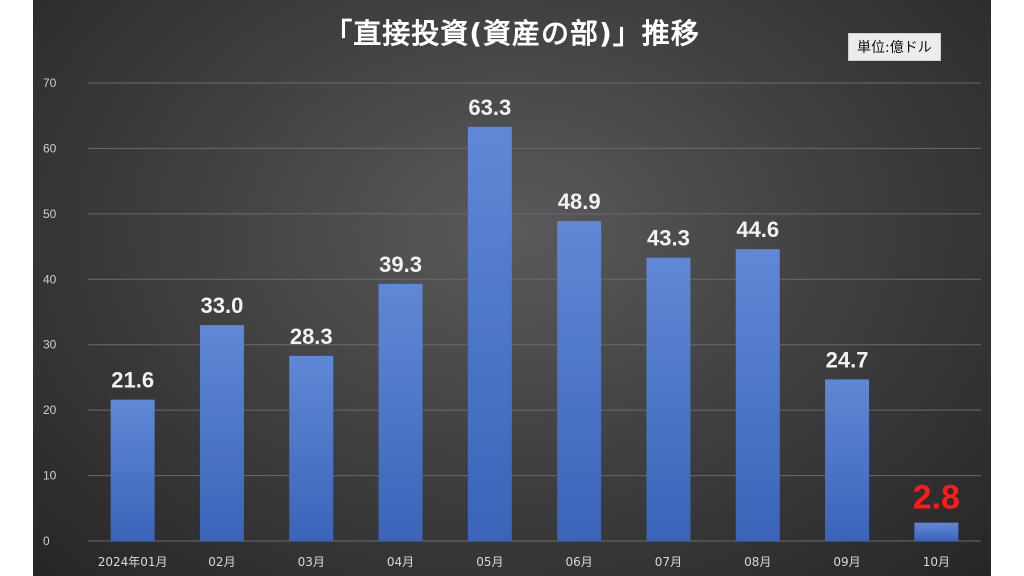 The image size is (1024, 576). Describe the element at coordinates (400, 264) in the screenshot. I see `data-label: 39.3` at that location.